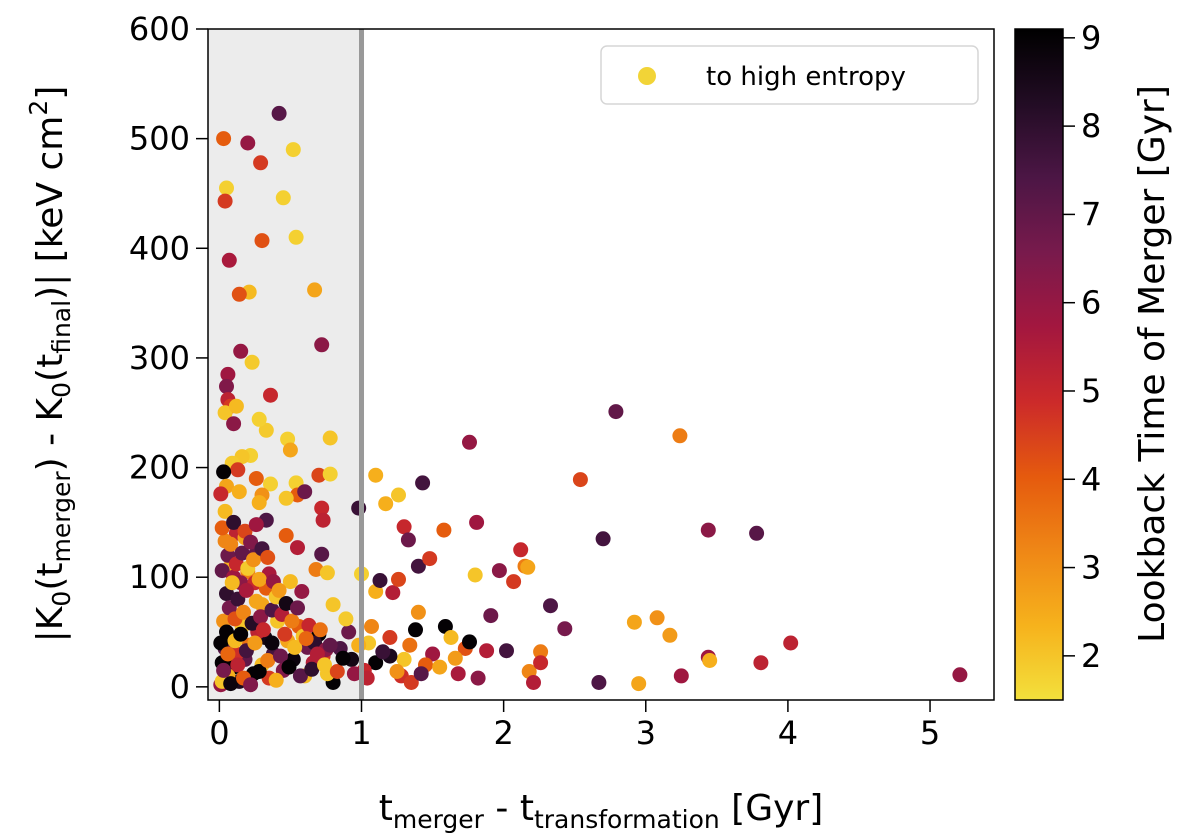 The height and width of the screenshot is (836, 1200). What do you see at coordinates (361, 733) in the screenshot?
I see `x-tick-label: 1` at bounding box center [361, 733].